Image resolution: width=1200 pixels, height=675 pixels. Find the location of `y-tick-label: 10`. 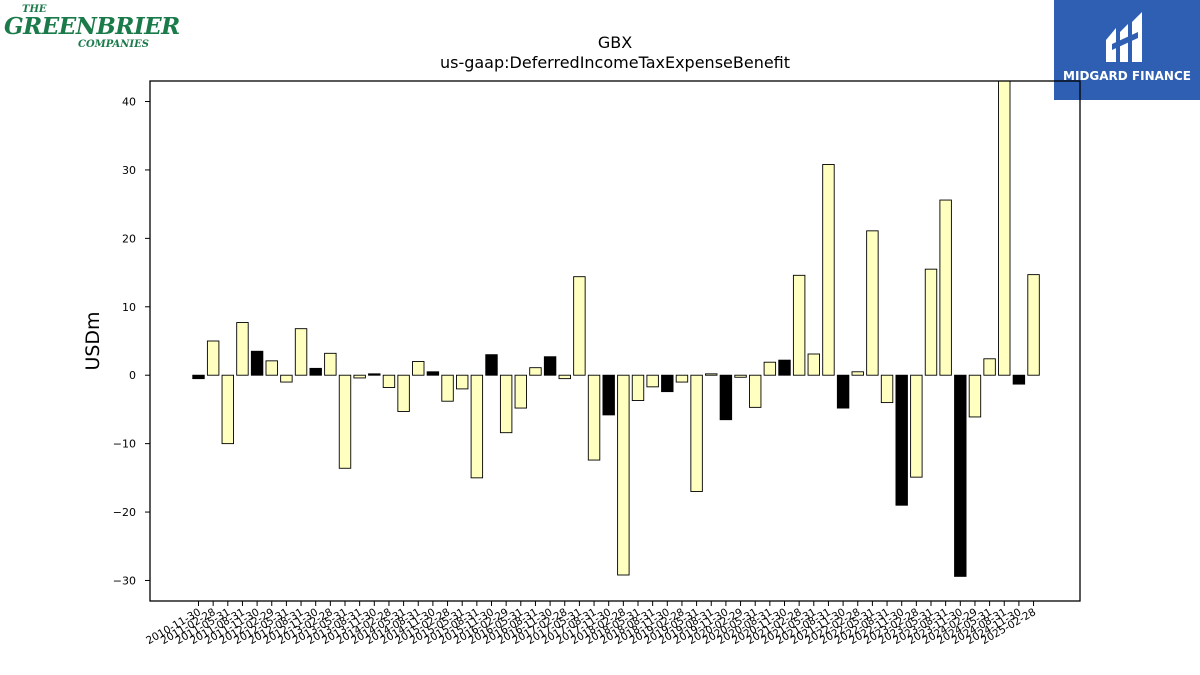

y-tick-label: 10 is located at coordinates (129, 307).